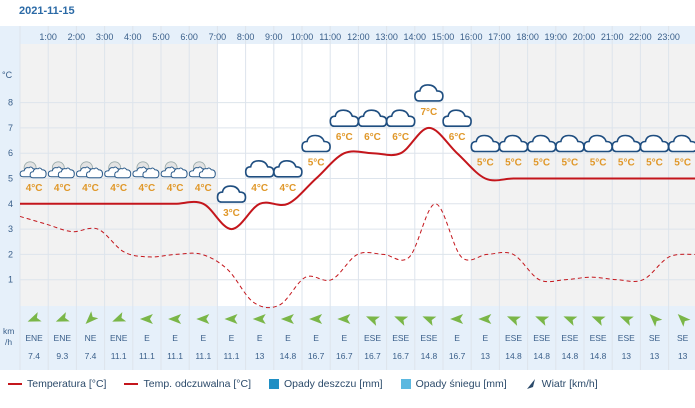 The height and width of the screenshot is (408, 695). Describe the element at coordinates (333, 384) in the screenshot. I see `legend-rain-label: Opady deszczu [mm]` at that location.